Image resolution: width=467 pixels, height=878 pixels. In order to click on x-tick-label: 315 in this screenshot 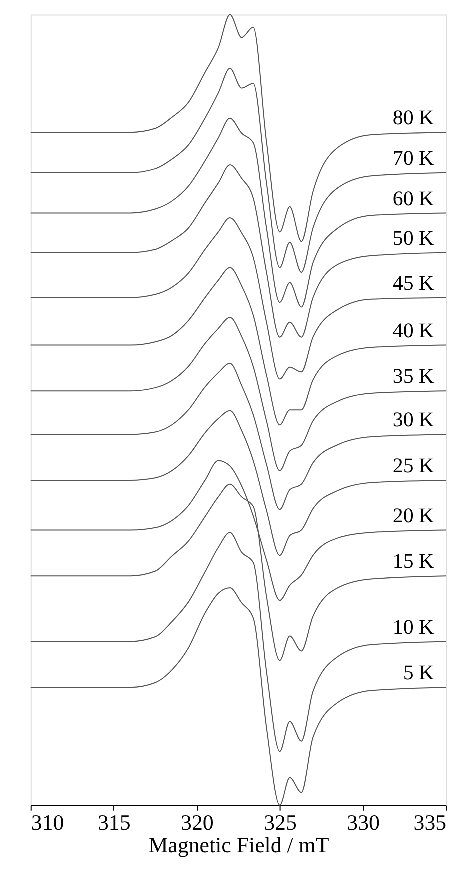, I will do `click(114, 822)`.